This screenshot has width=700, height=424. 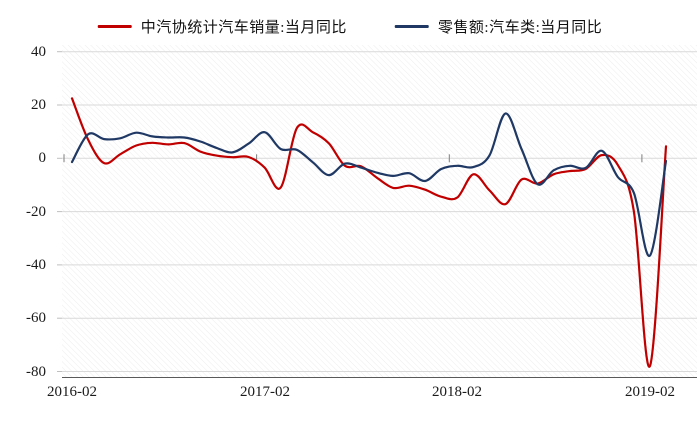 I want to click on legend-item-caam-sales: 中汽协统计汽车销量:当月同比, so click(x=222, y=26).